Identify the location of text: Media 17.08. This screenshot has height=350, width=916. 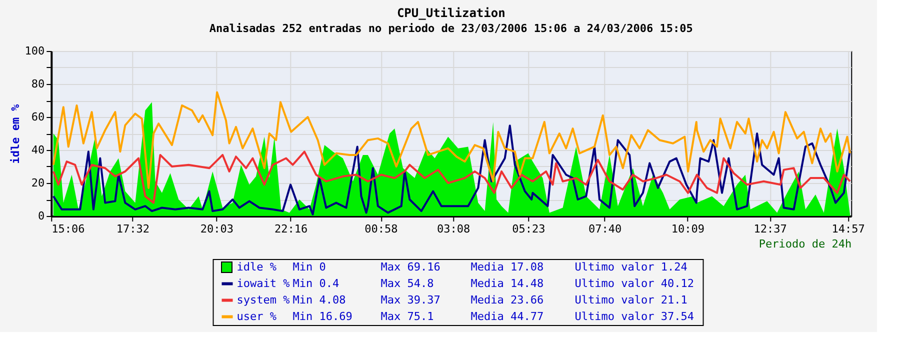
(507, 267).